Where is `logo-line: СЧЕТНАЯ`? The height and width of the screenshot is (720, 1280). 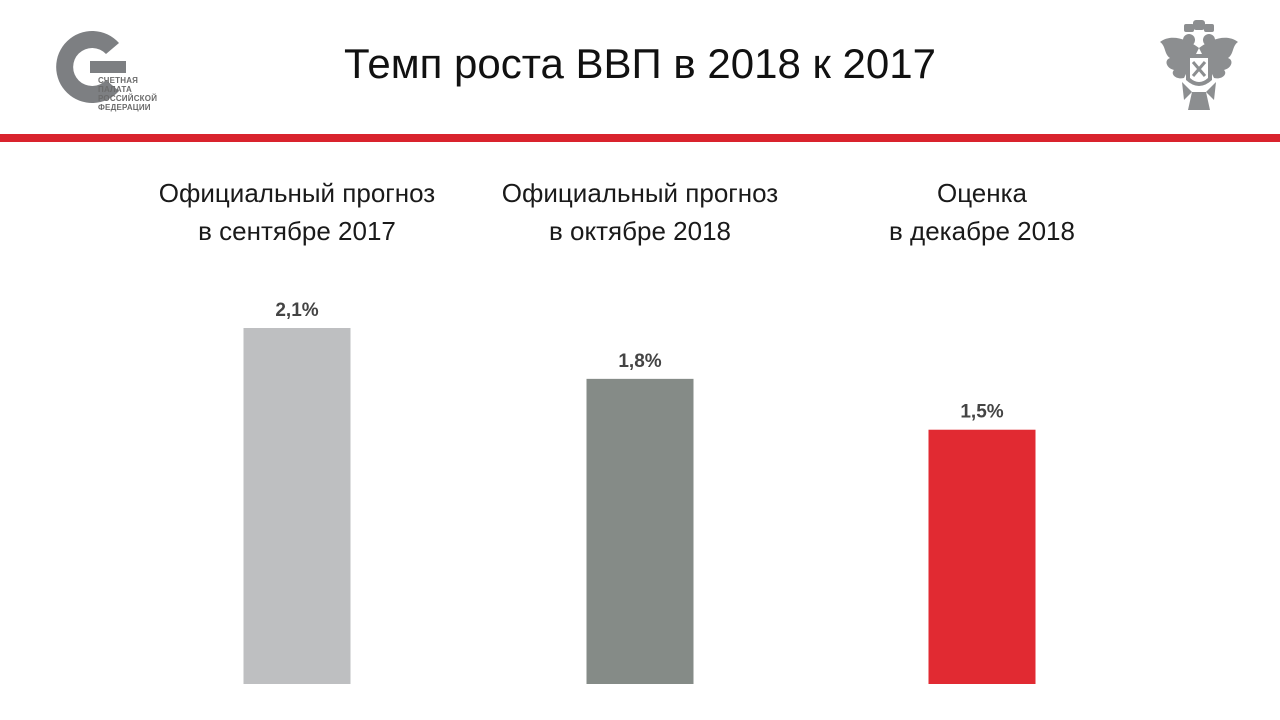 logo-line: СЧЕТНАЯ is located at coordinates (118, 80).